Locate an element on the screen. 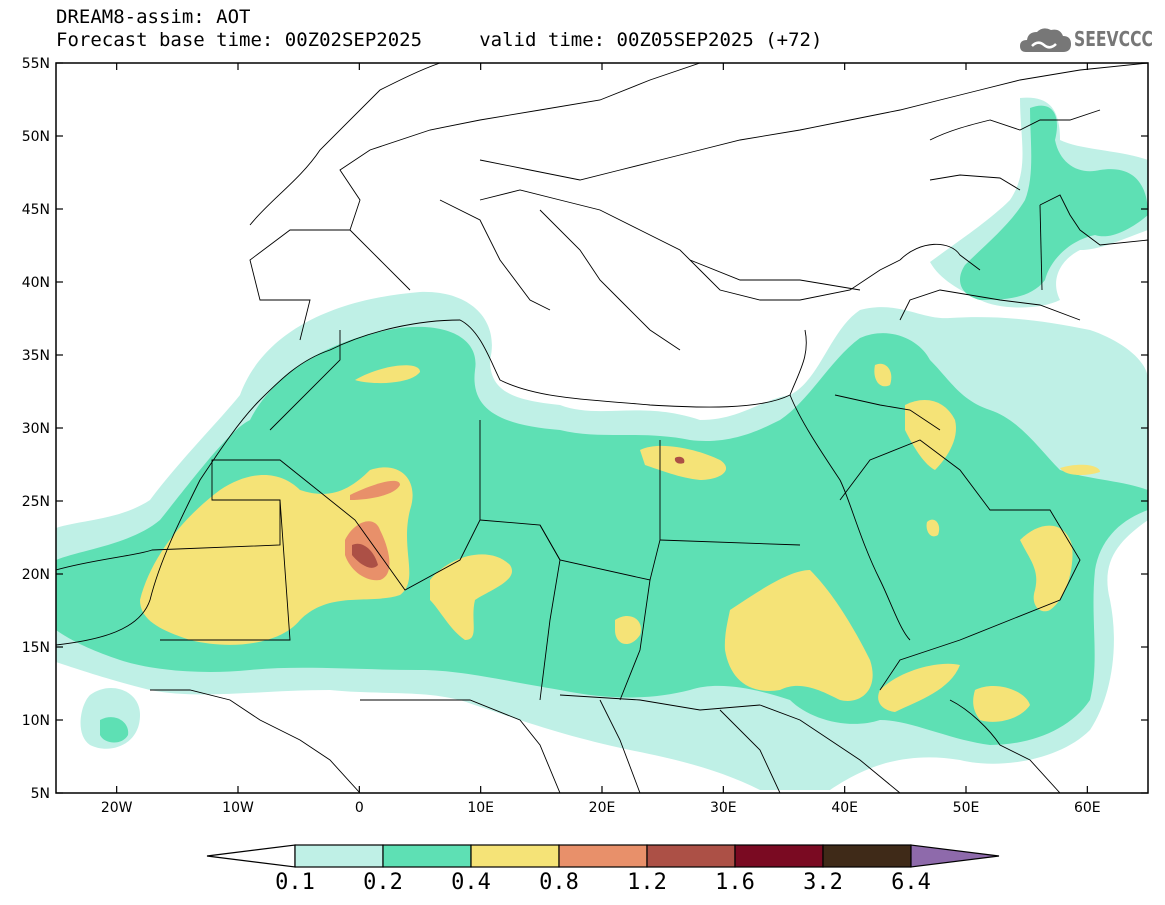  colorbar-under-triangle is located at coordinates (251, 856).